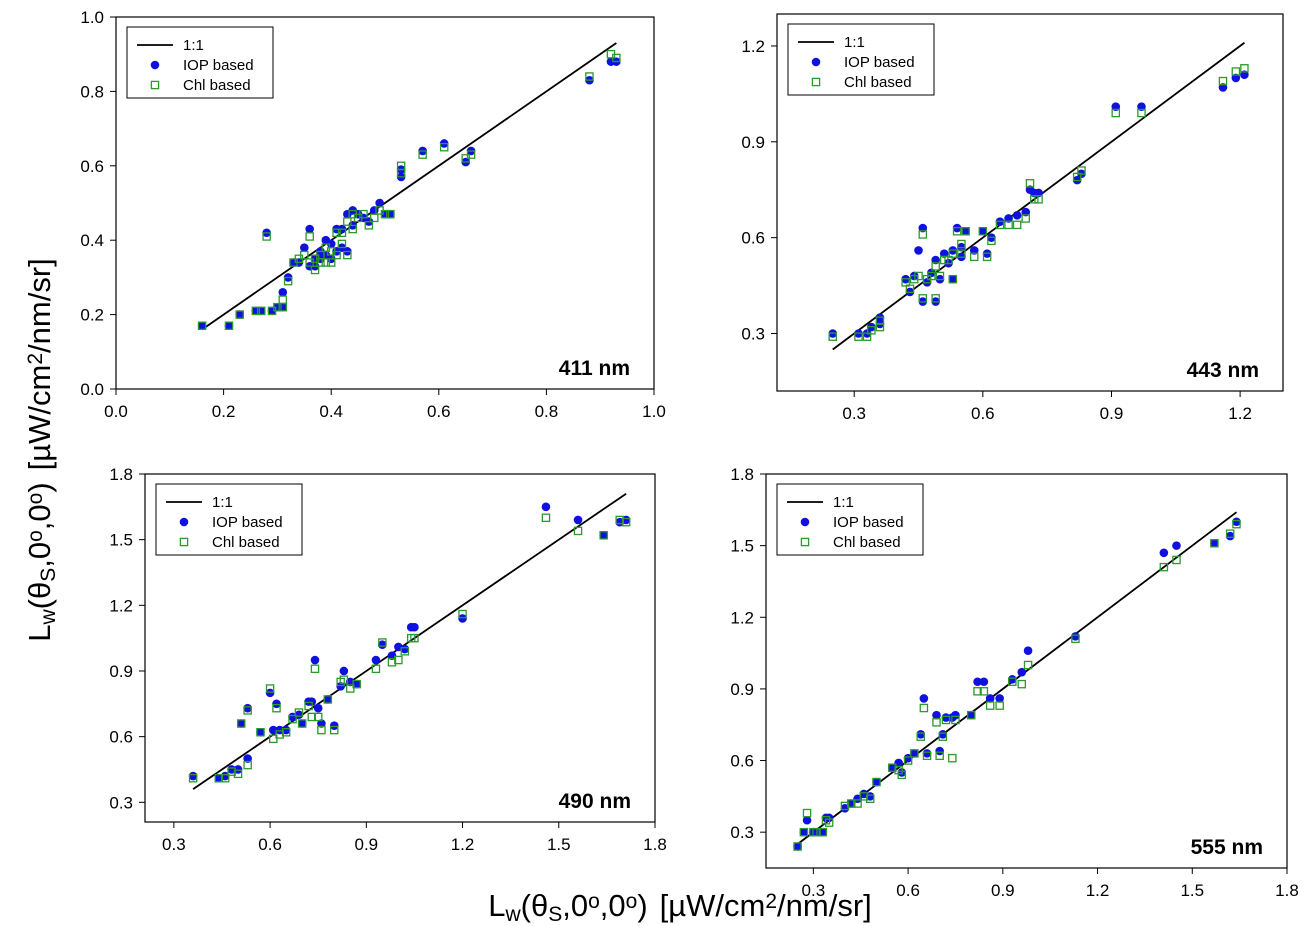 This screenshot has width=1315, height=926. What do you see at coordinates (613, 905) in the screenshot?
I see `x-label-mid2: ,0` at bounding box center [613, 905].